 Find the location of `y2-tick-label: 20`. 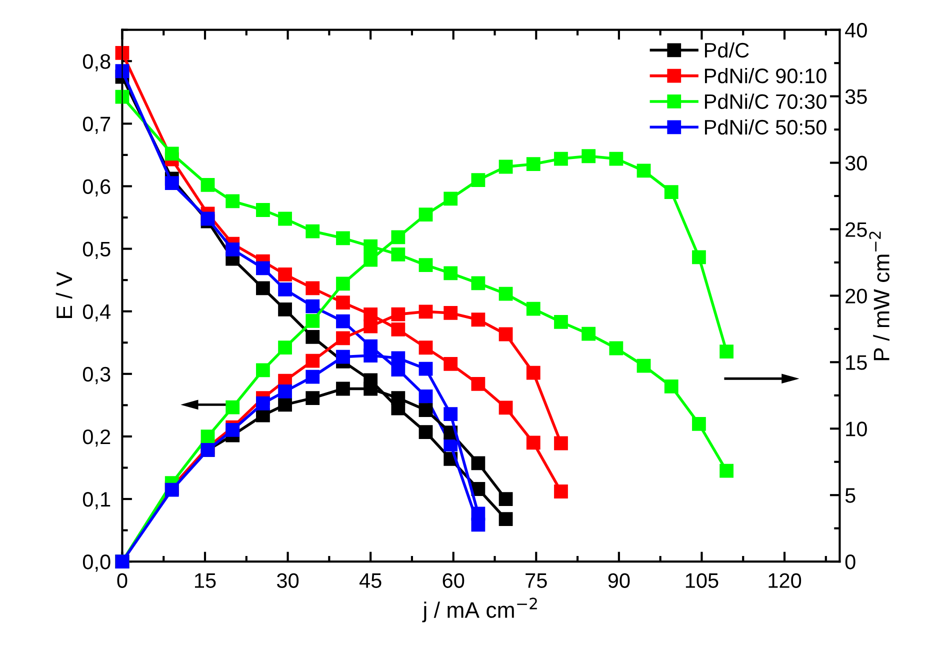

y2-tick-label: 20 is located at coordinates (856, 296).